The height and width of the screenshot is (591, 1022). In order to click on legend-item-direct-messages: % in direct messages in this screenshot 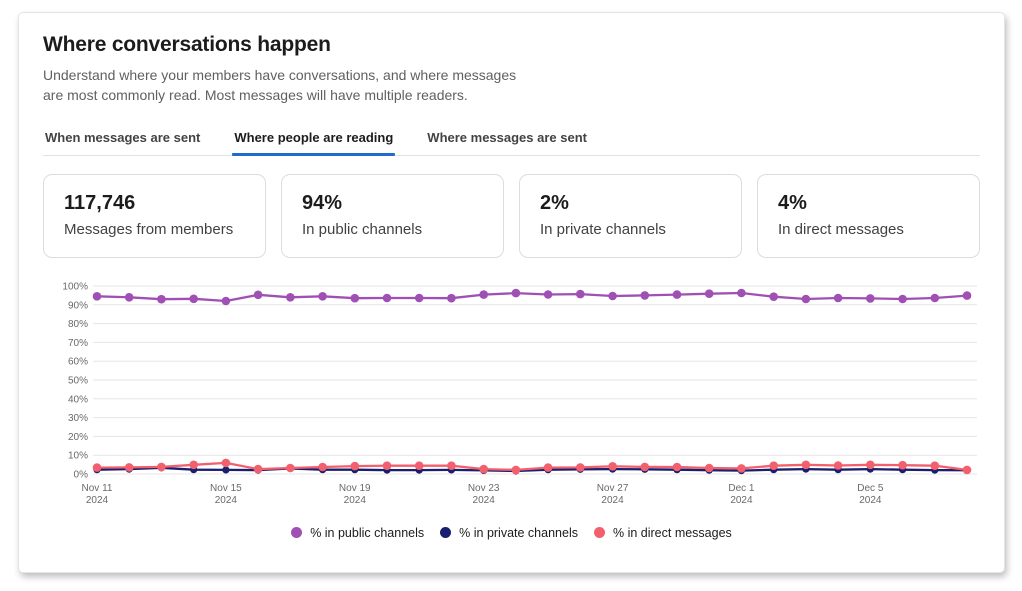, I will do `click(663, 533)`.